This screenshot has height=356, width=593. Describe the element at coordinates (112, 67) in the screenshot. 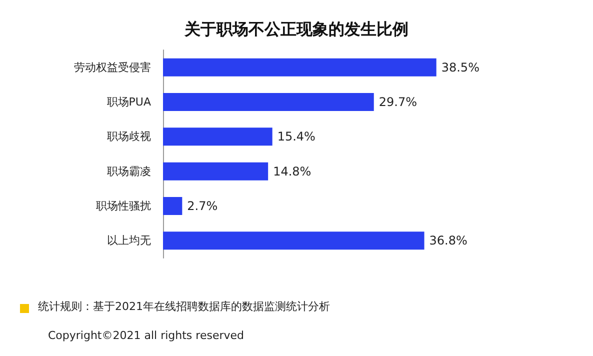

I see `y-tick-label: 劳动权益受侵害` at that location.